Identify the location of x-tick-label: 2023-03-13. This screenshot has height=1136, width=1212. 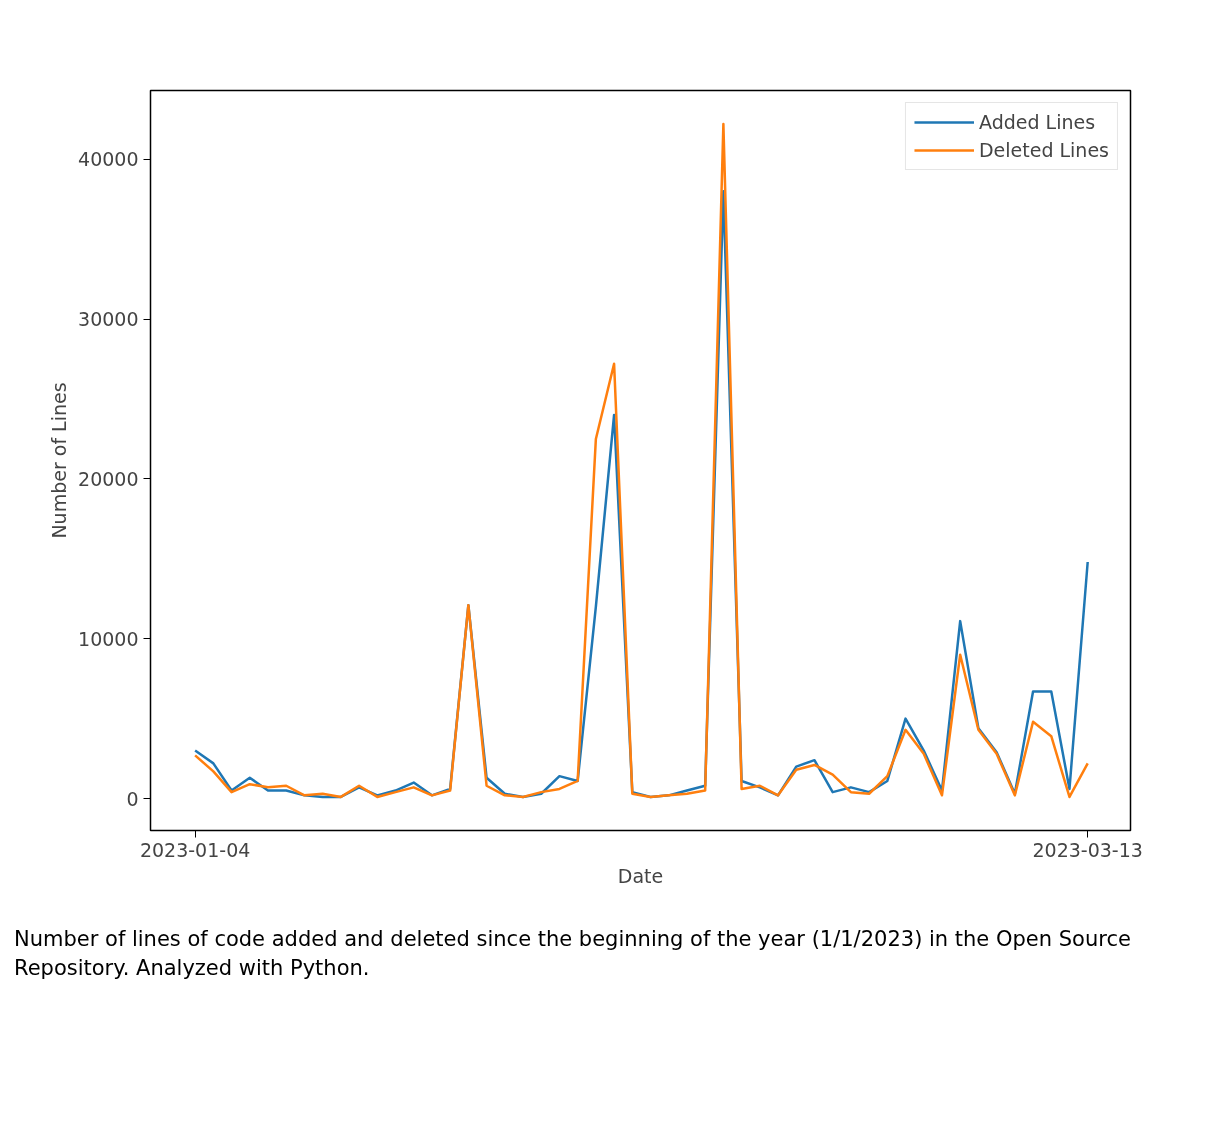
(1087, 849).